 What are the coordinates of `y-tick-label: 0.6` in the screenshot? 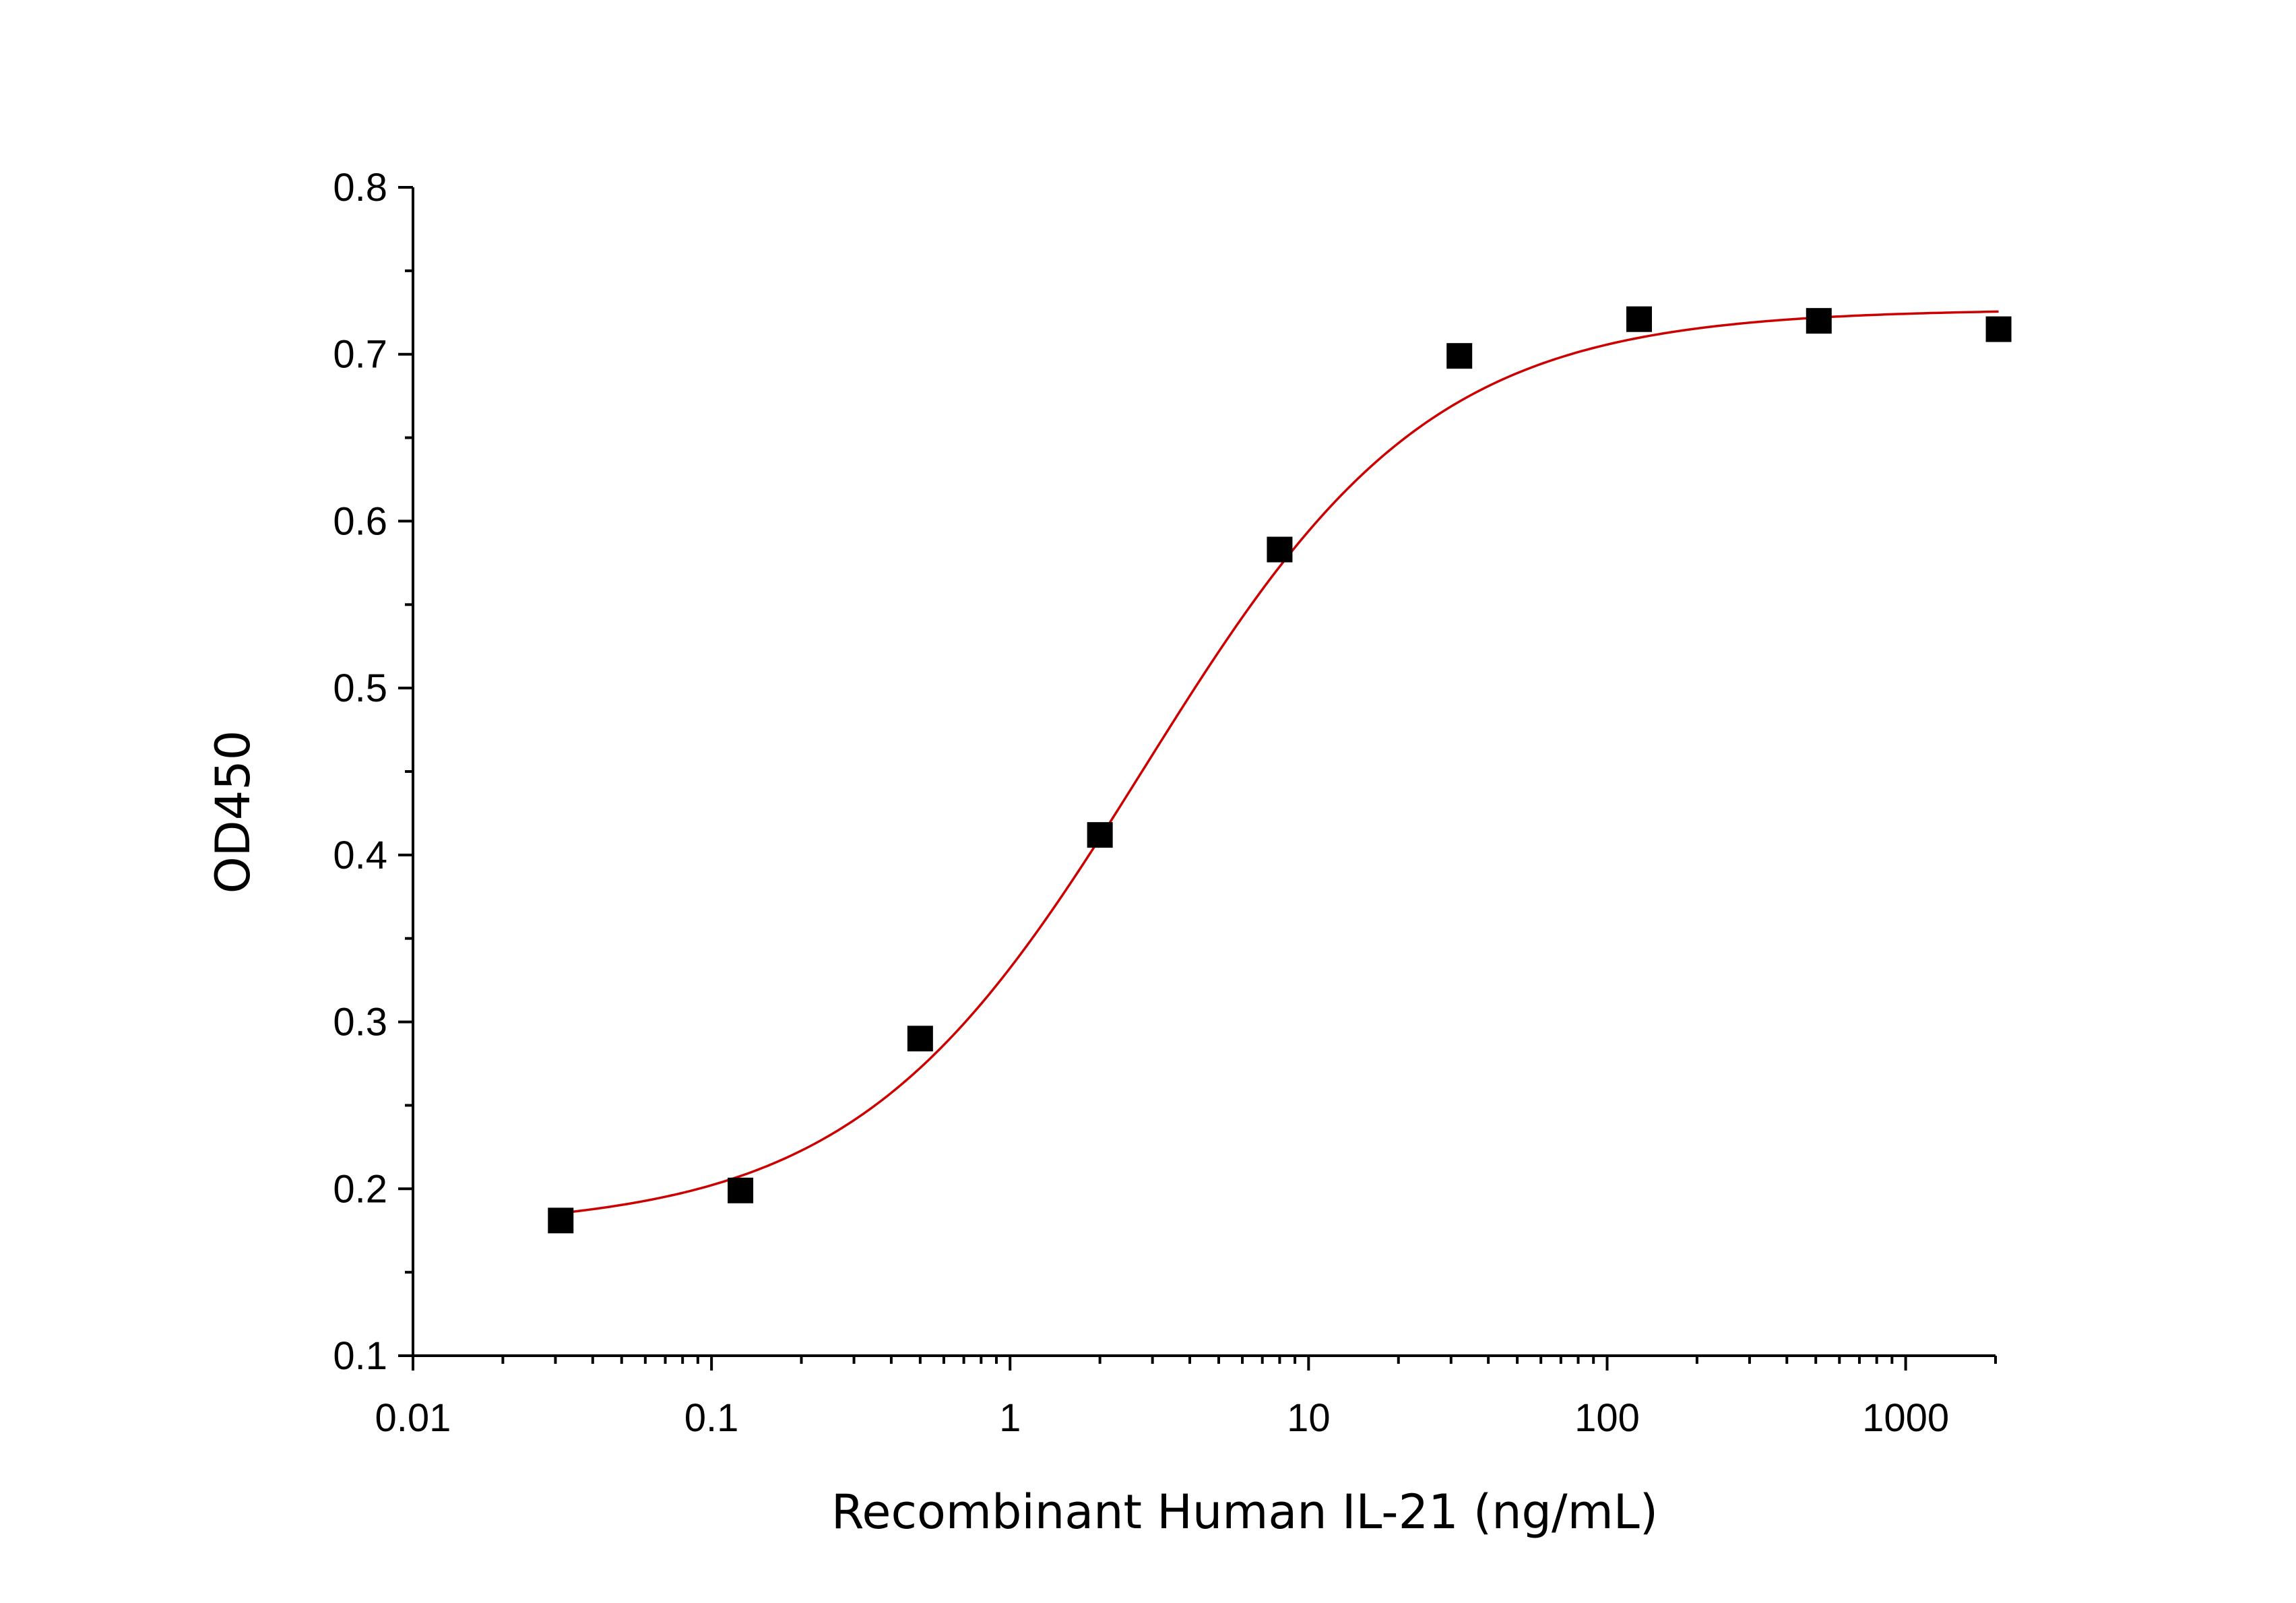 It's located at (360, 521).